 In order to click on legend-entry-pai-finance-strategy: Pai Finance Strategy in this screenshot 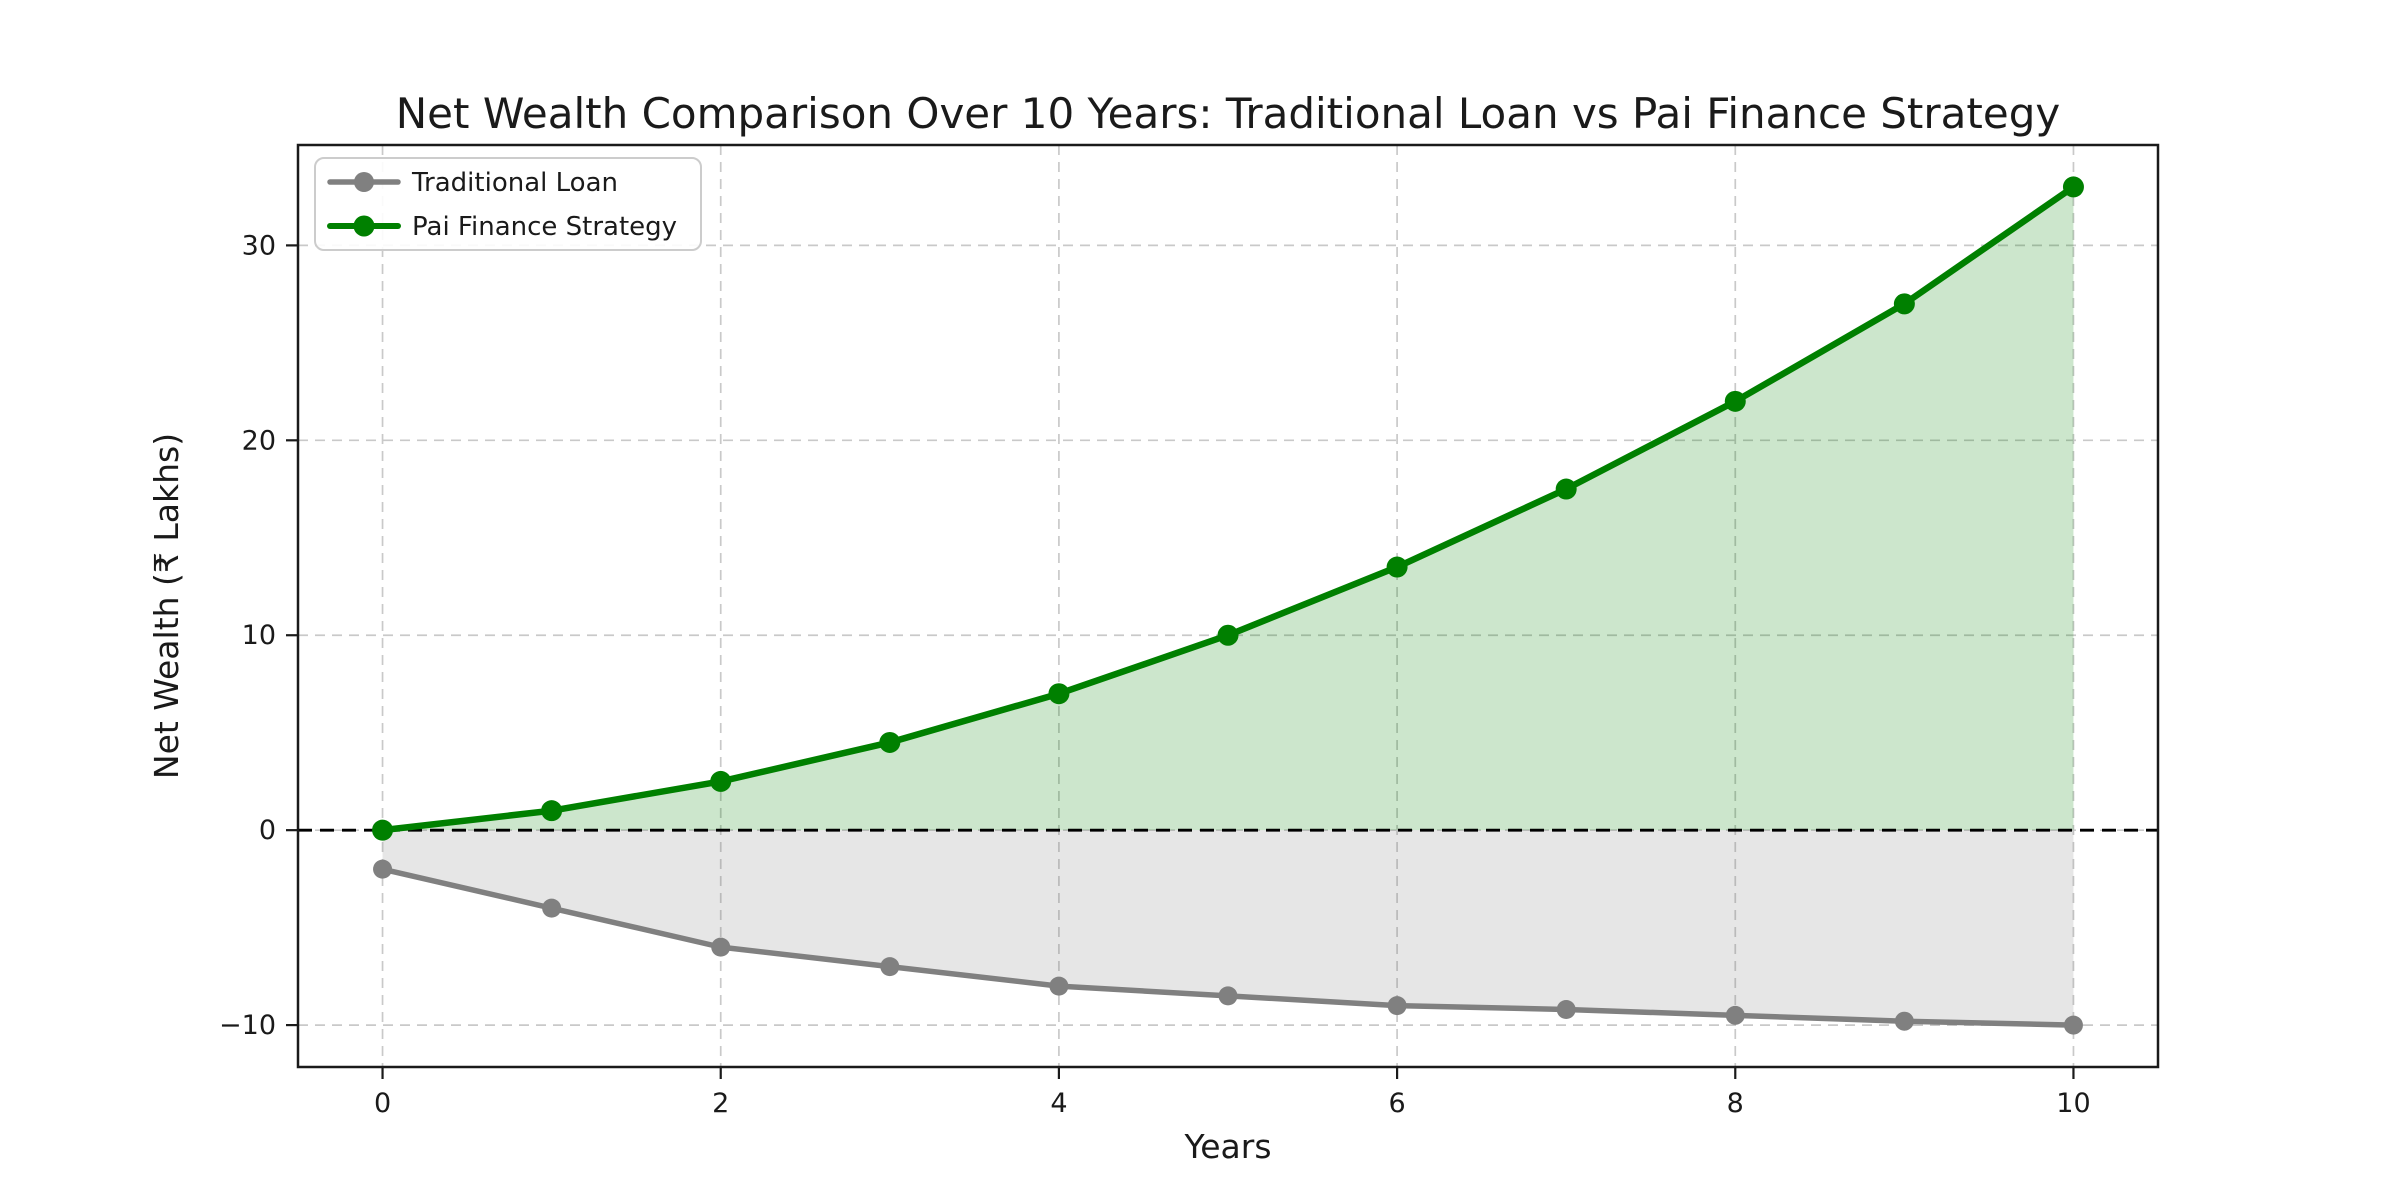, I will do `click(502, 227)`.